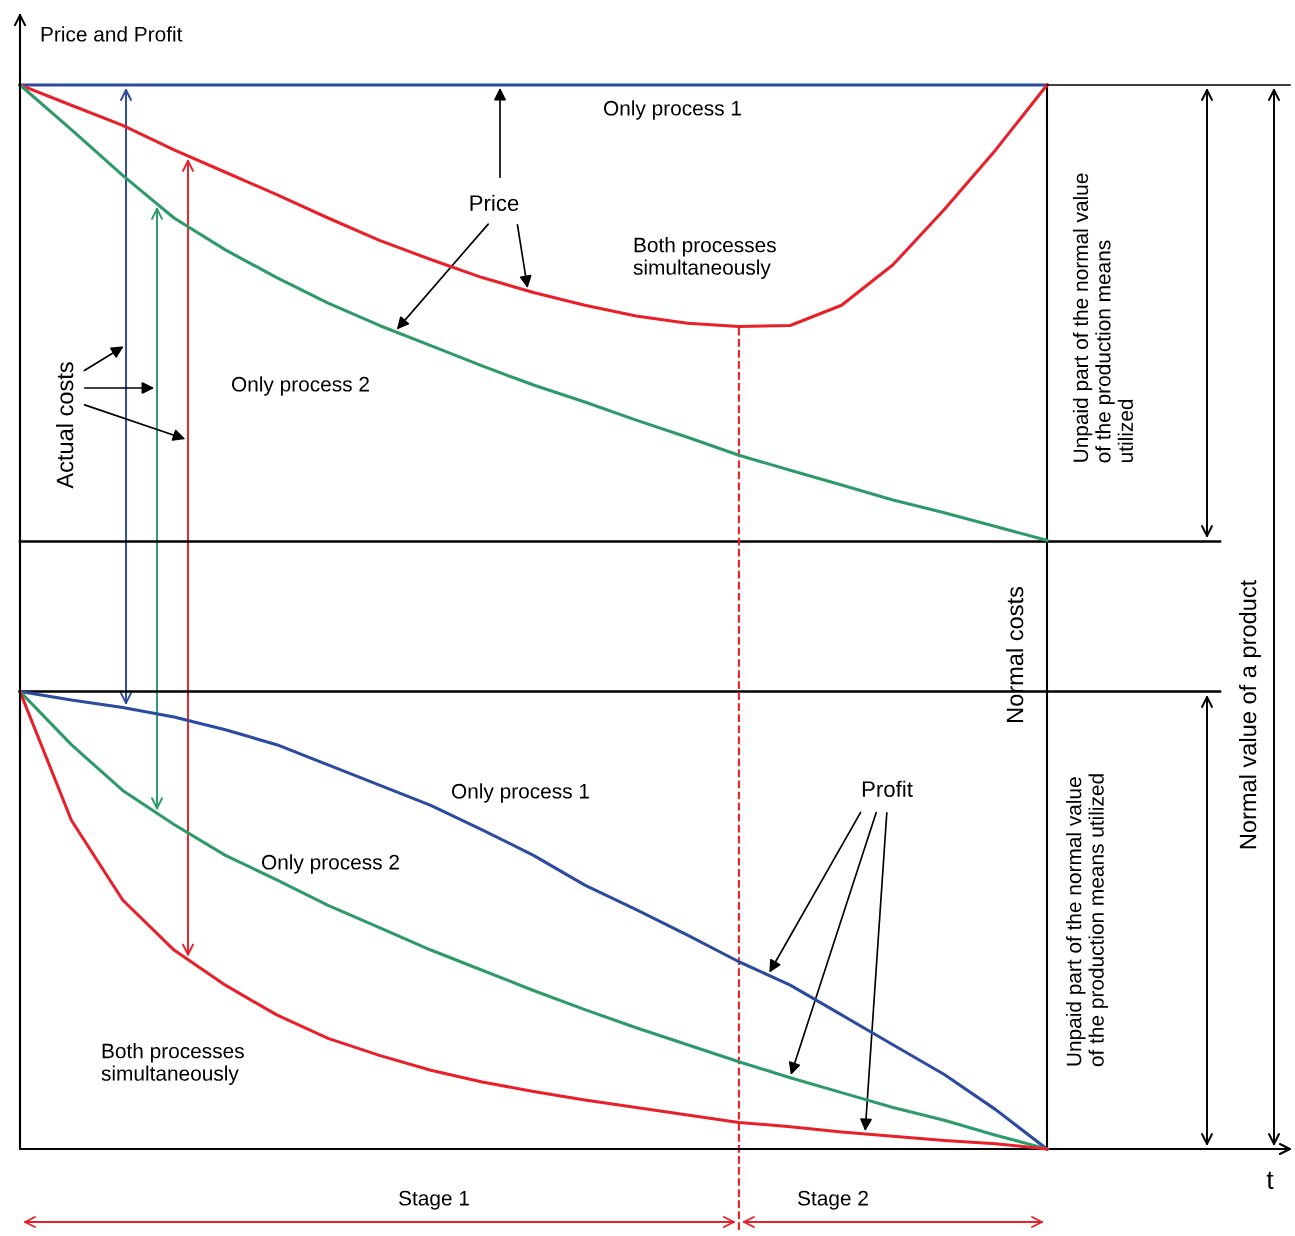  I want to click on text: Stage 2, so click(833, 1200).